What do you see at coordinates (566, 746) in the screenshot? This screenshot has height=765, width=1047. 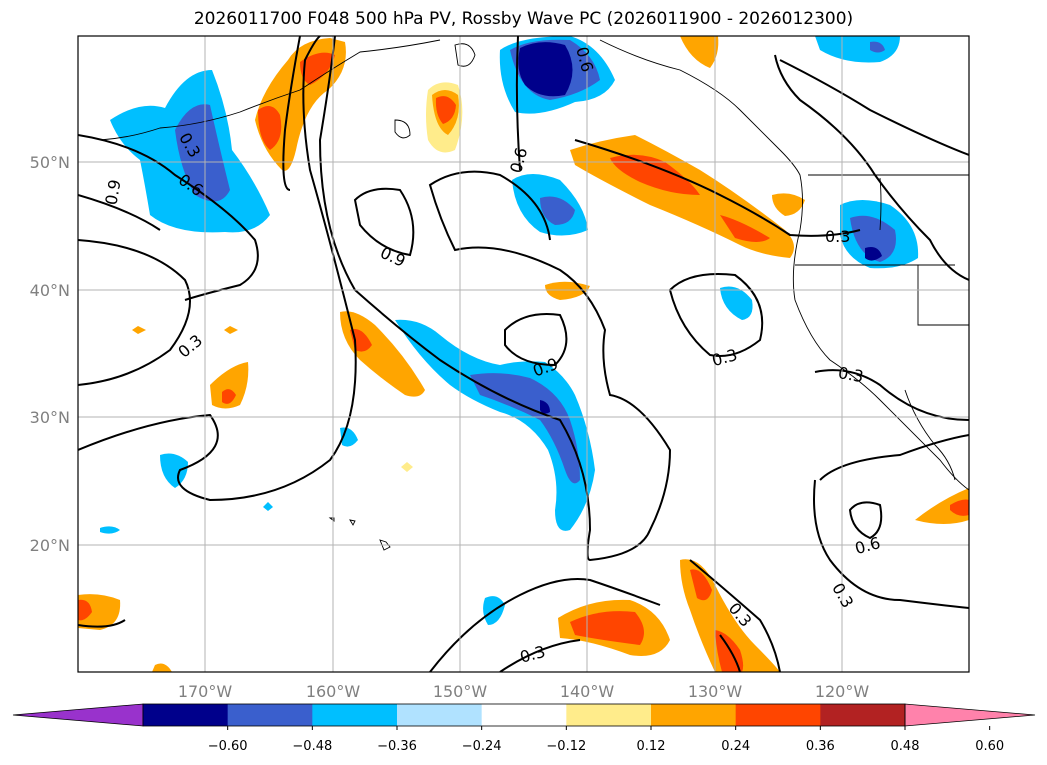 I see `colorbar-tick-label: −0.12` at bounding box center [566, 746].